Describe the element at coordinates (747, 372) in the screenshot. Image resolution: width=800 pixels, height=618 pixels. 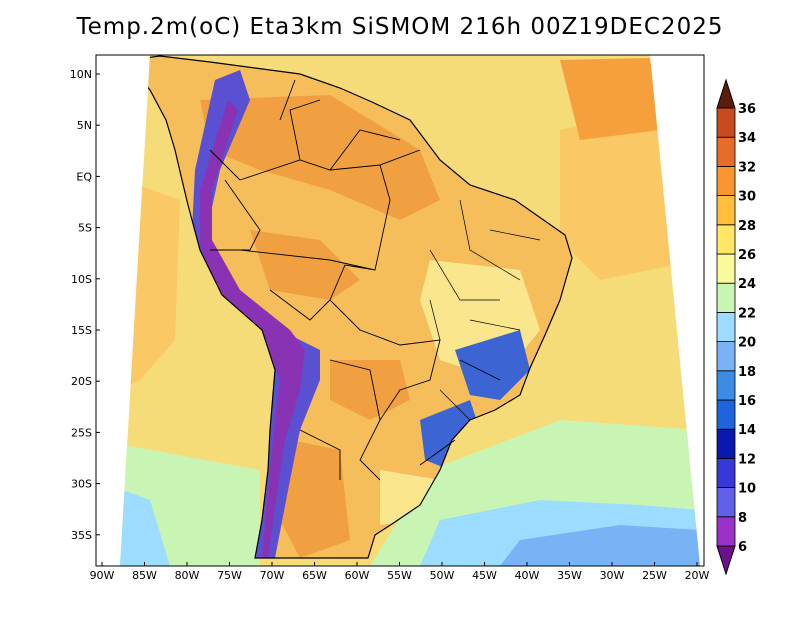
I see `colorbar-label: 18` at that location.